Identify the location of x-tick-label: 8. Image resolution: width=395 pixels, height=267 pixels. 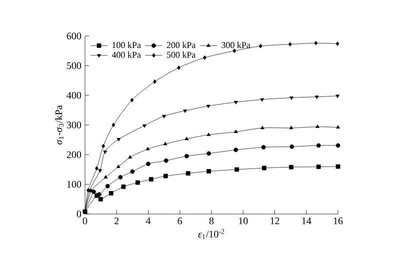
(211, 221).